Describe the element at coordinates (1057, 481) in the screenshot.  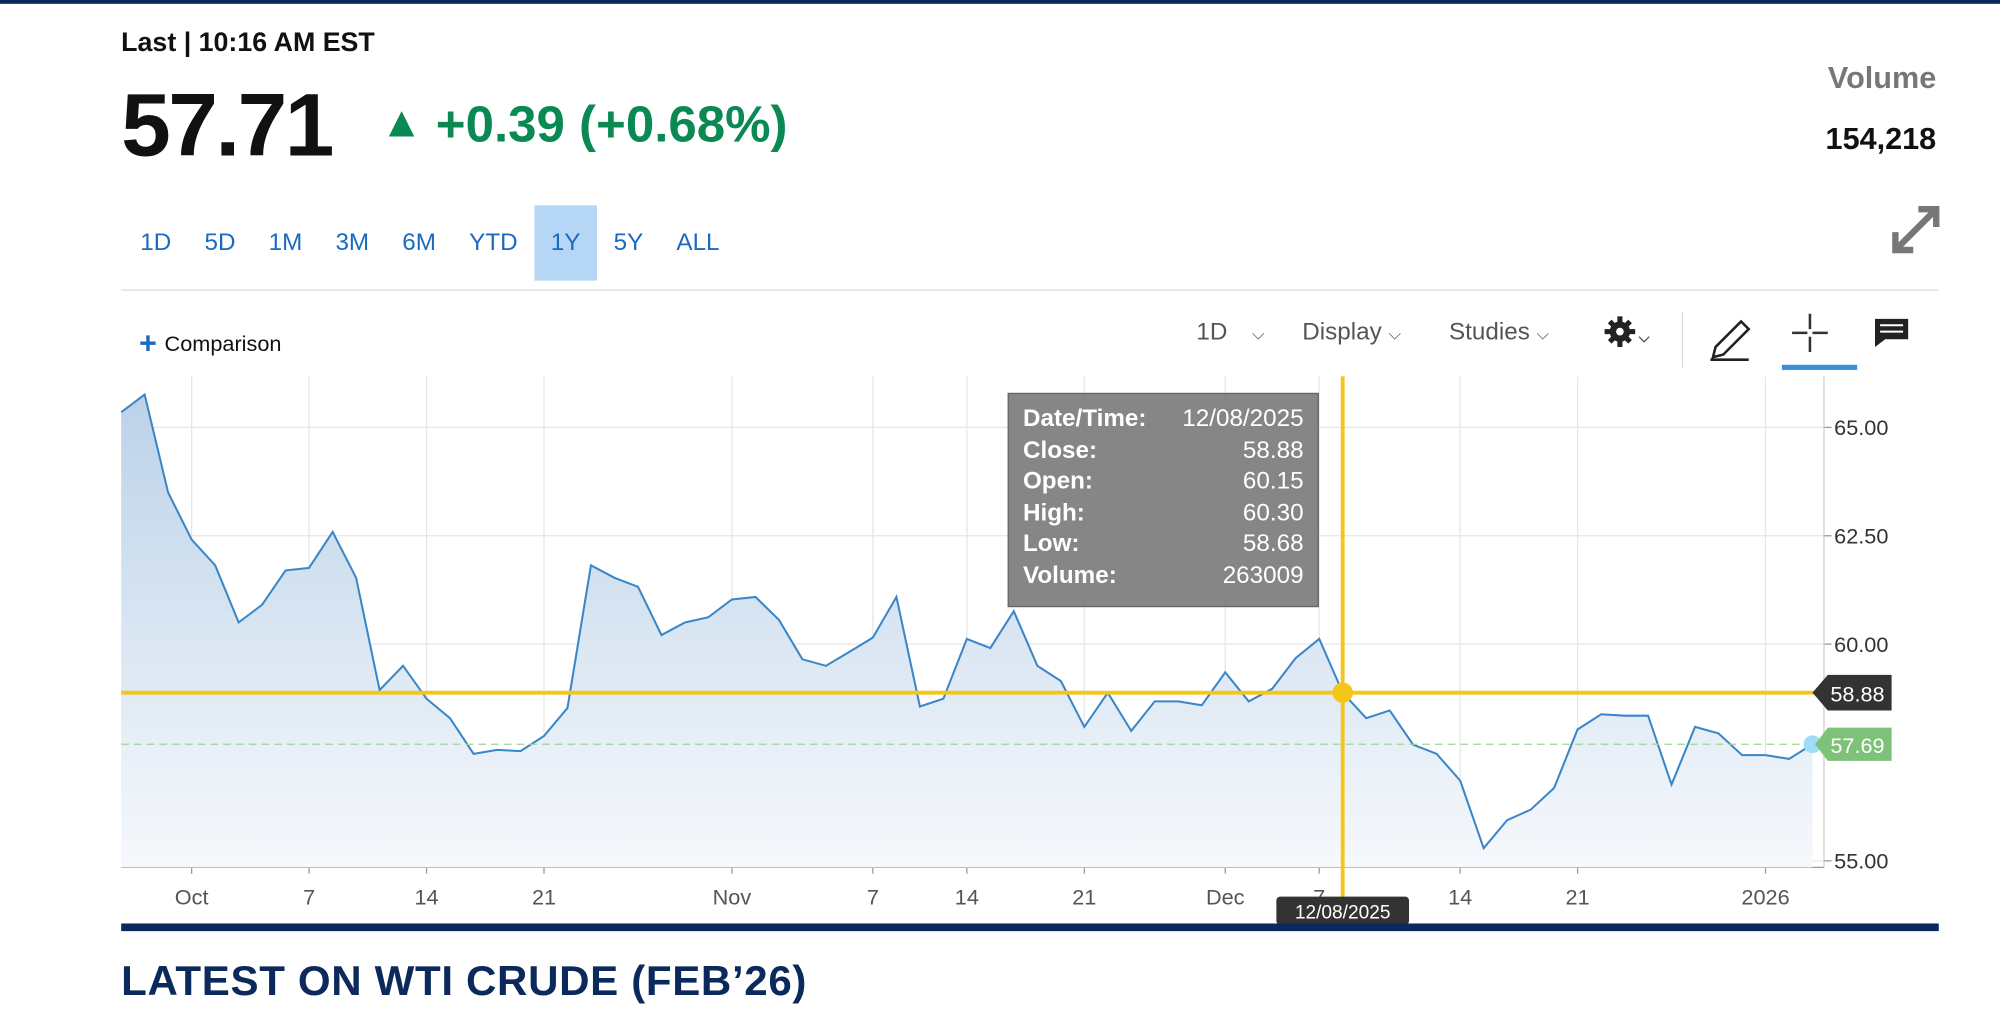
I see `tooltip-key: Open:` at that location.